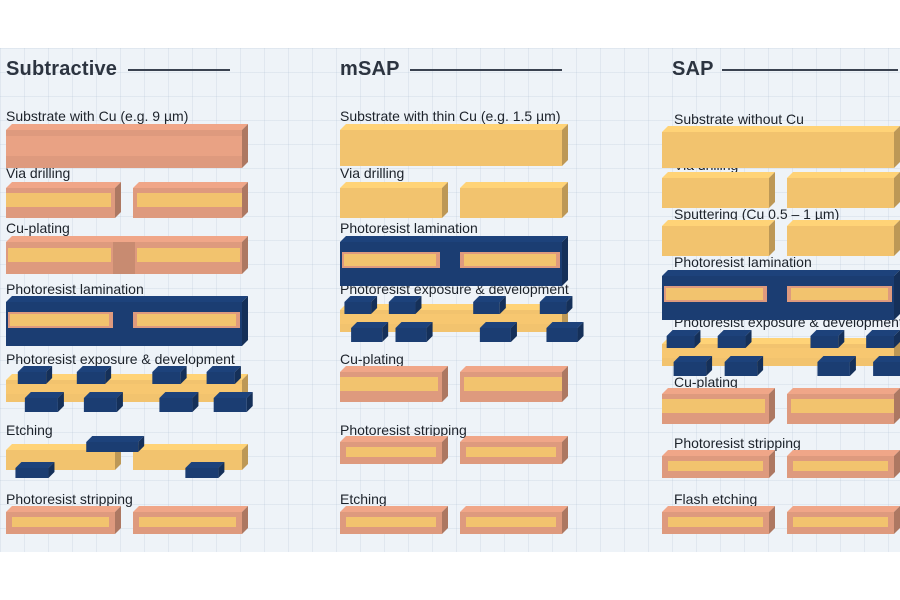  I want to click on column-title-msap: mSAP, so click(370, 69).